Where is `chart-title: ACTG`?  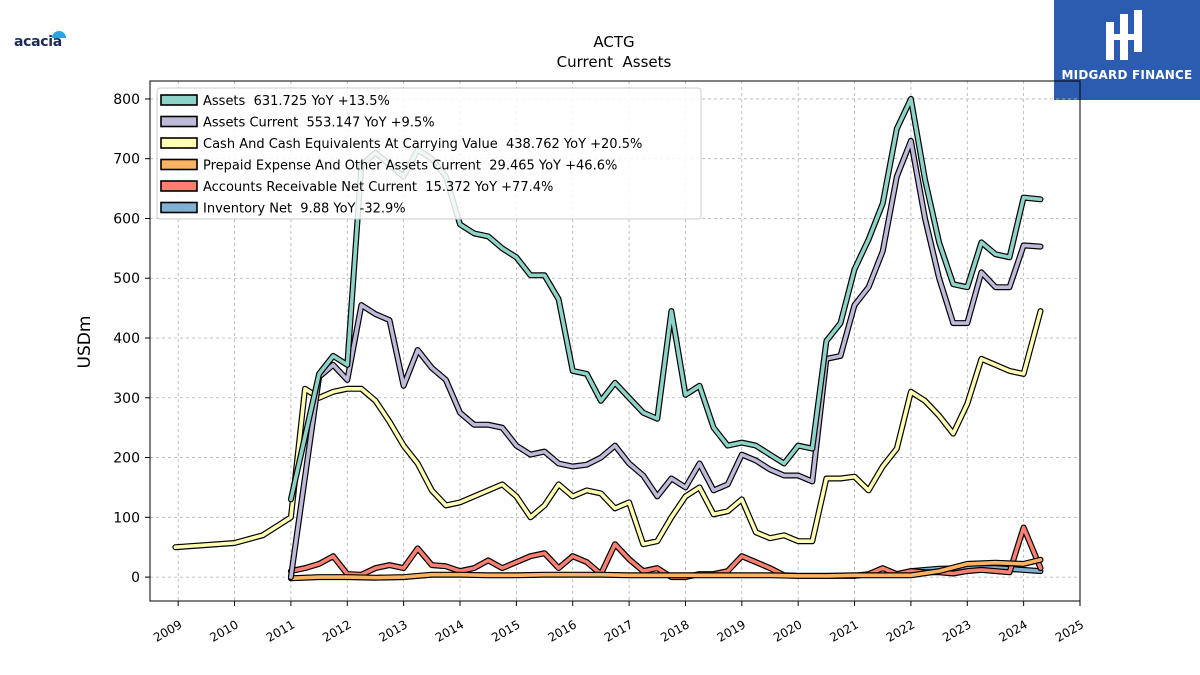
chart-title: ACTG is located at coordinates (613, 42).